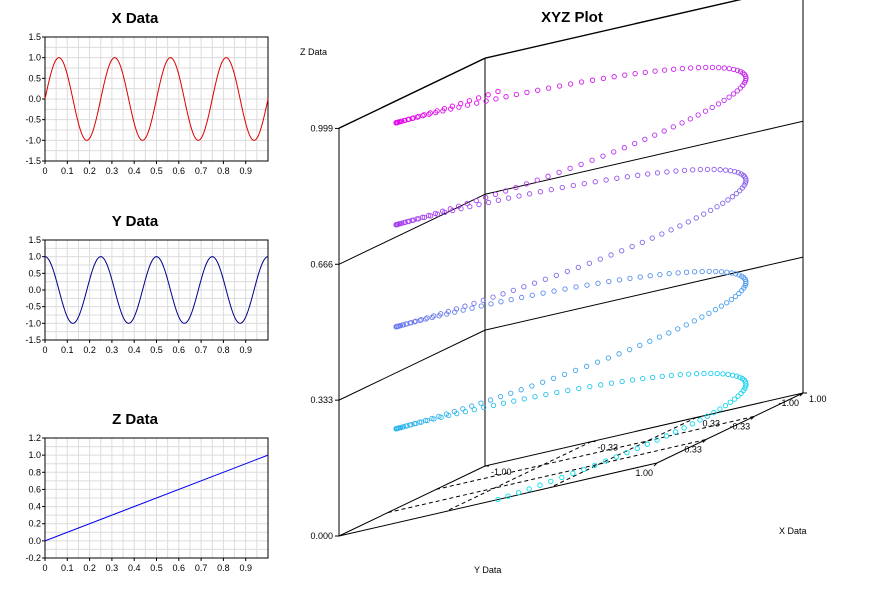  What do you see at coordinates (34, 541) in the screenshot?
I see `y-tick-label: 0.0` at bounding box center [34, 541].